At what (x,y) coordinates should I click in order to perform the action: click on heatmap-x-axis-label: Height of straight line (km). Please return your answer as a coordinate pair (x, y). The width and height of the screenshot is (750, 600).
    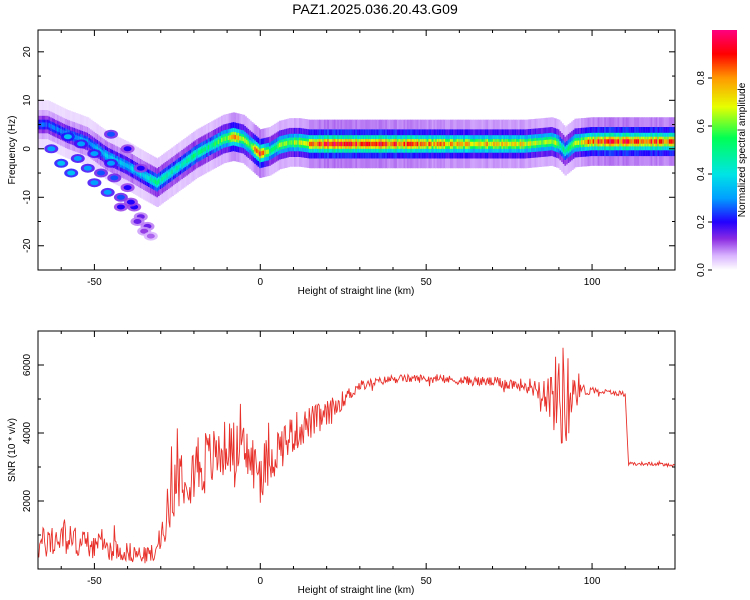
    Looking at the image, I should click on (356, 291).